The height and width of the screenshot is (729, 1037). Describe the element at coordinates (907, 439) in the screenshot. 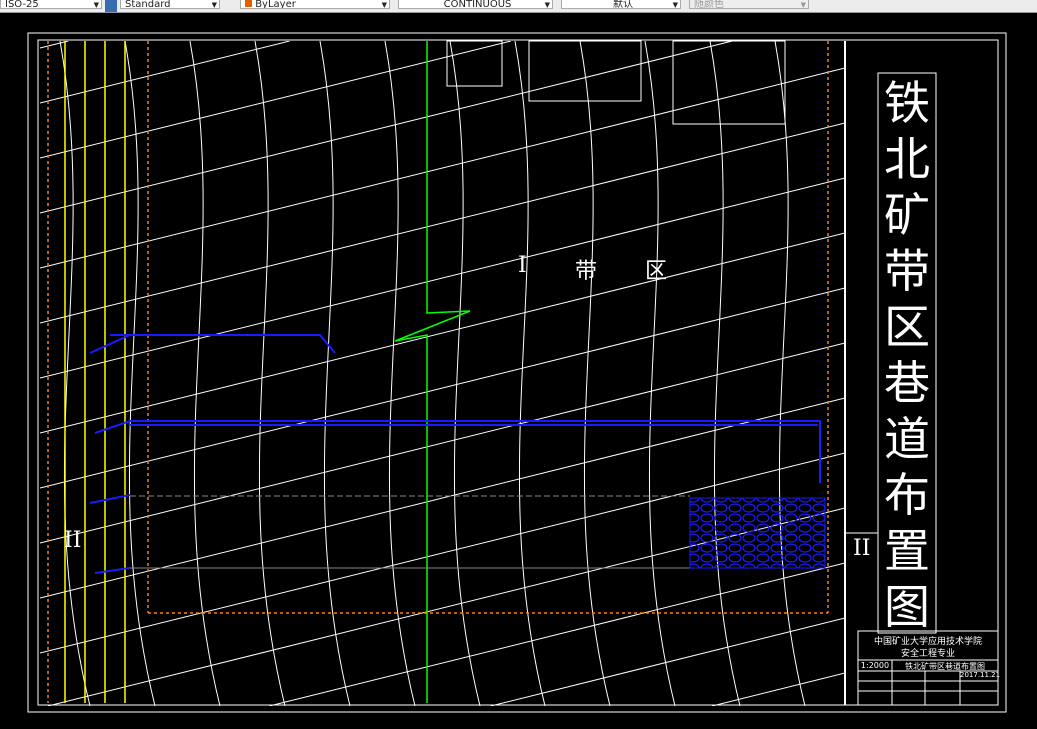

I see `title-char: 道` at that location.